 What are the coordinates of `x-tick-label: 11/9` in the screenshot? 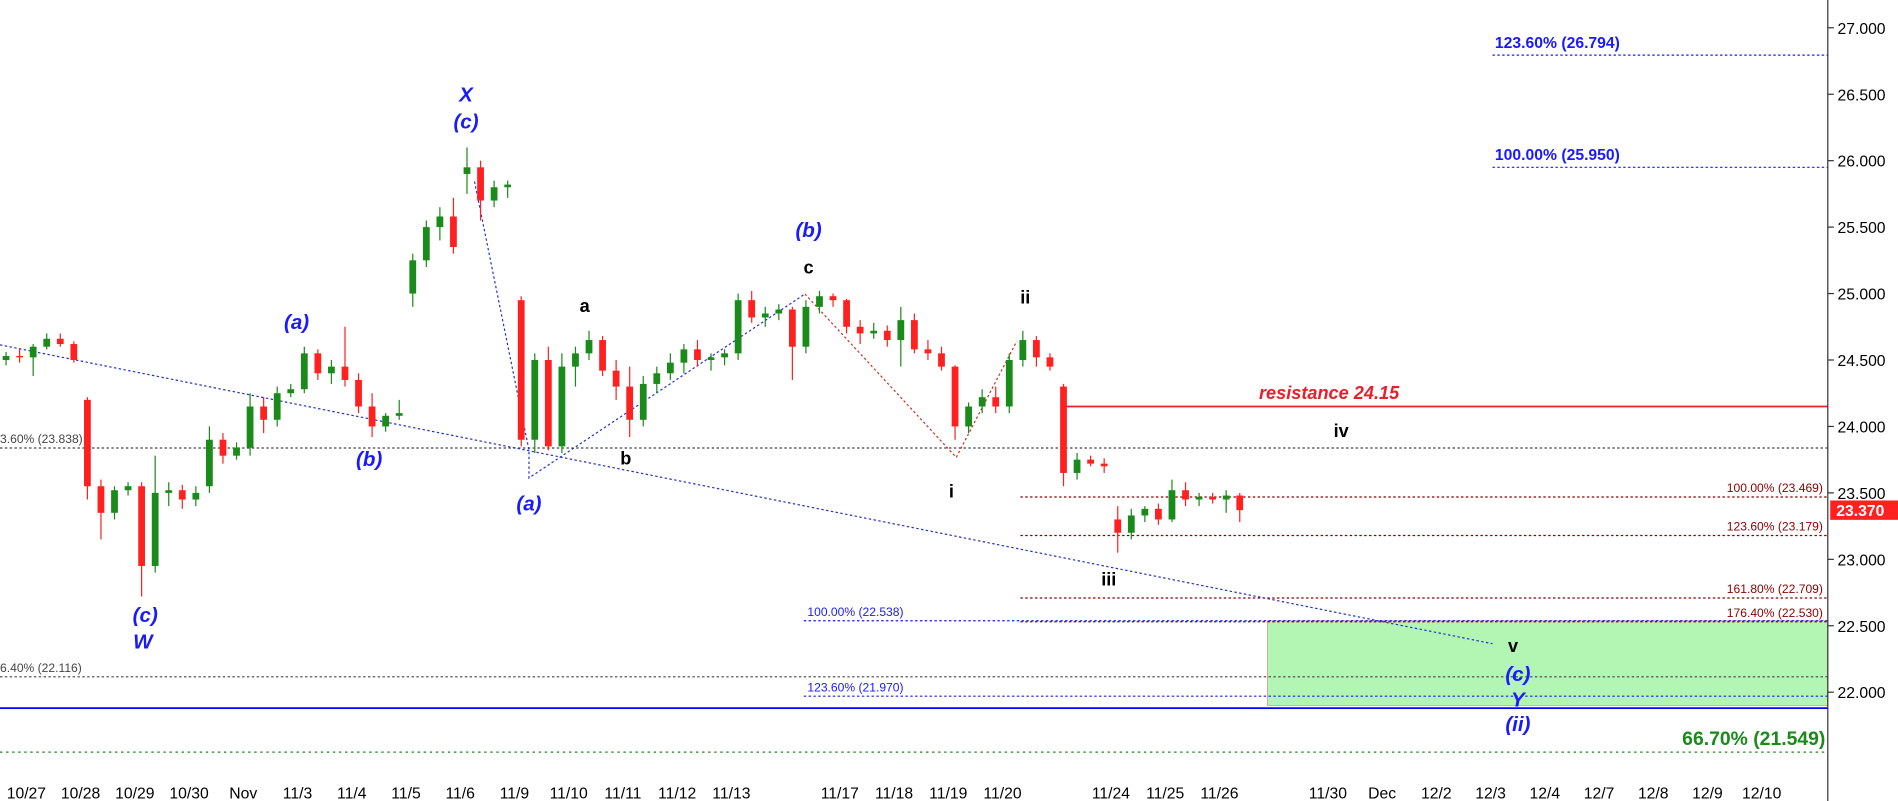 It's located at (514, 793).